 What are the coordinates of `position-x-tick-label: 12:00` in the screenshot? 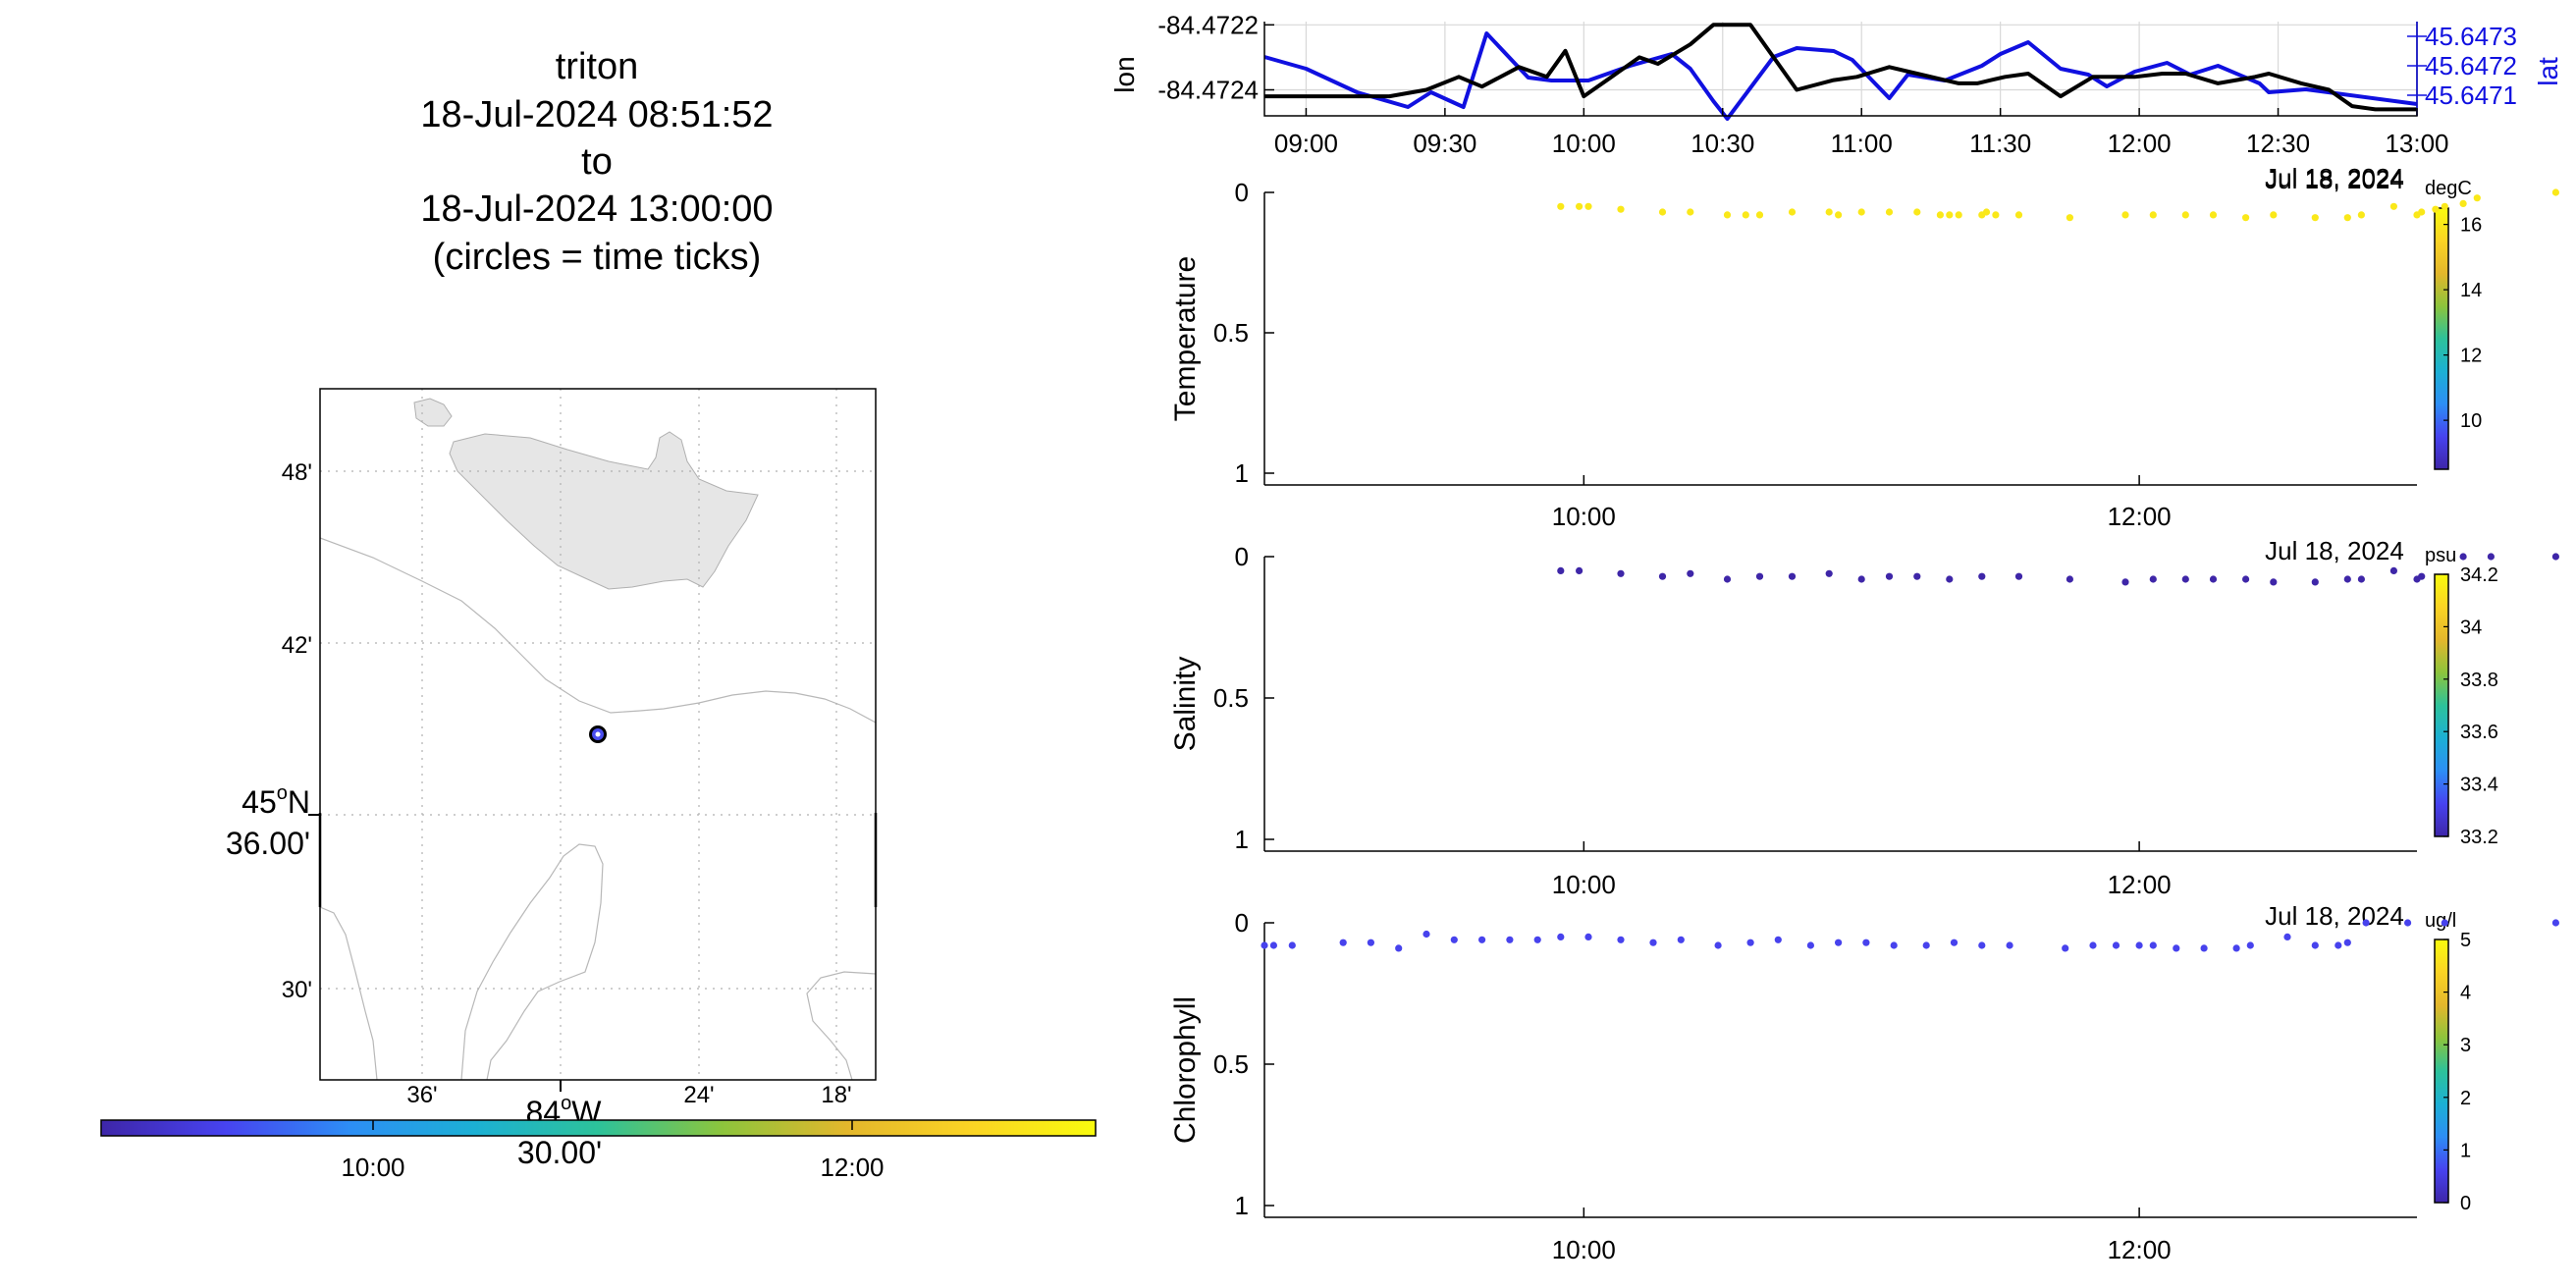 It's located at (2140, 143).